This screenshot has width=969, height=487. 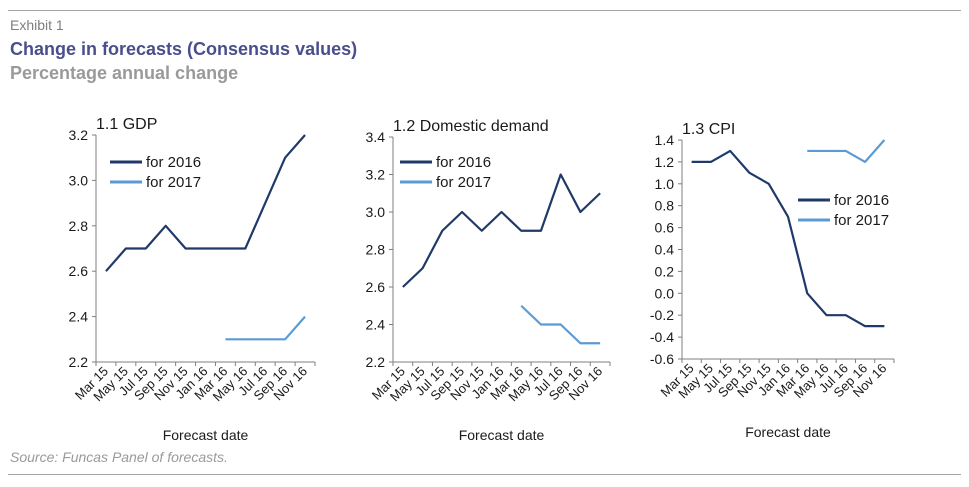 I want to click on figure-subtitle: Percentage annual change, so click(x=124, y=73).